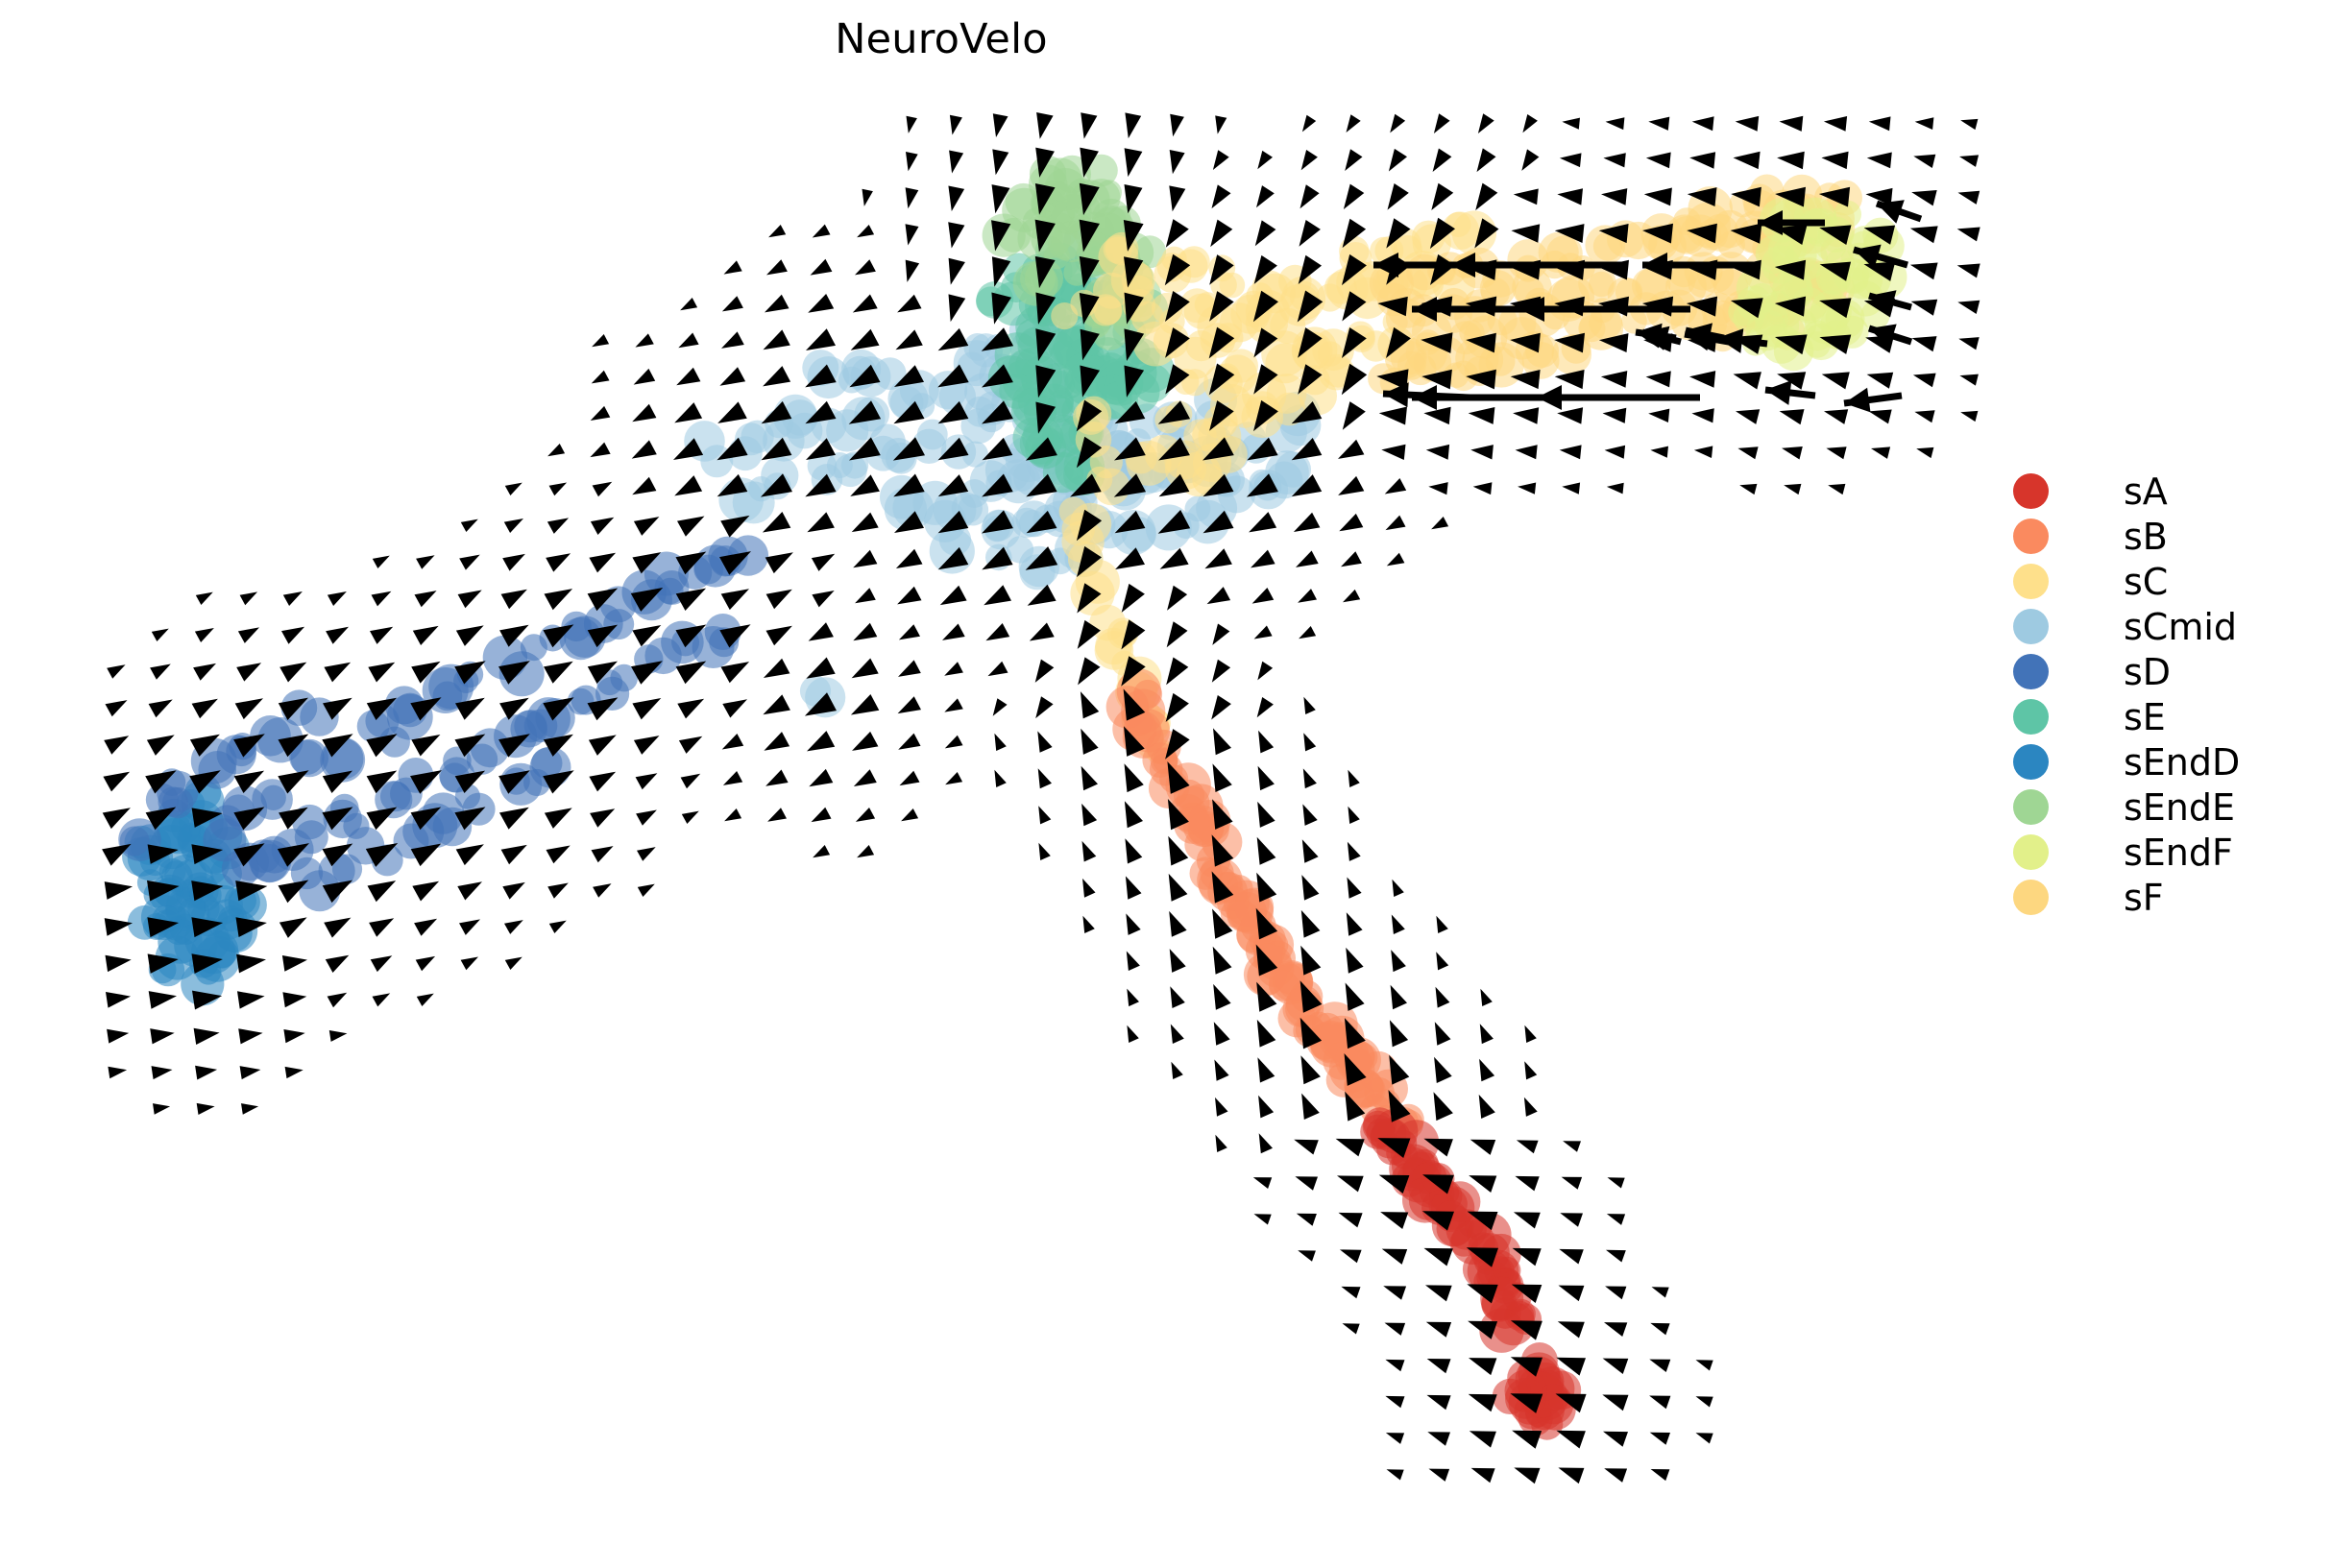  I want to click on legend-item: sD, so click(2163, 671).